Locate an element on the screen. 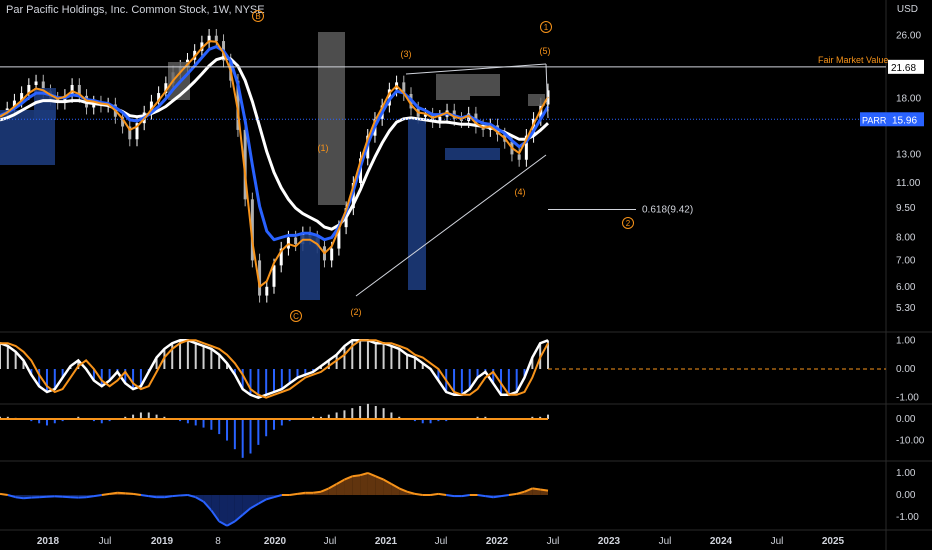 The width and height of the screenshot is (932, 550). x-axis-tick: 2019 is located at coordinates (162, 541).